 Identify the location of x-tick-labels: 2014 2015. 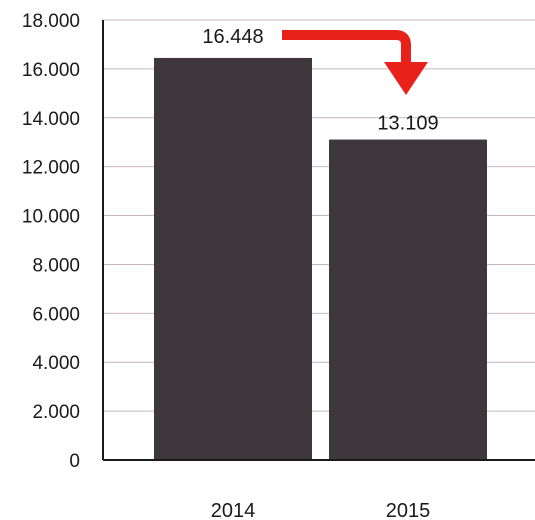
(321, 510).